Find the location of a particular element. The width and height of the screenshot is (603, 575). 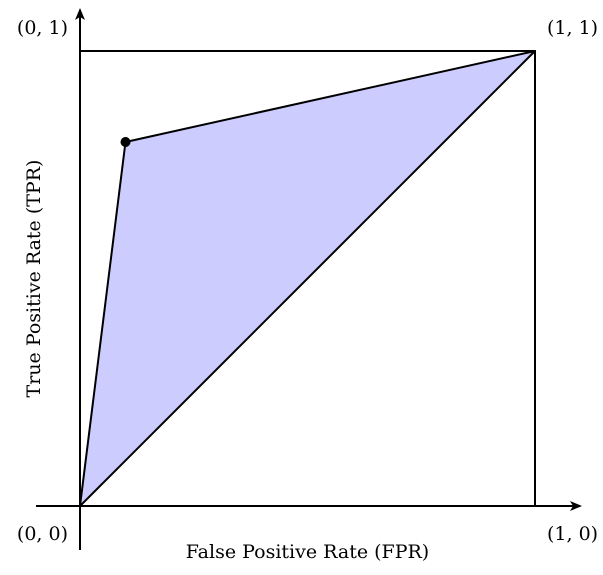

roc-operating-point is located at coordinates (125, 142).